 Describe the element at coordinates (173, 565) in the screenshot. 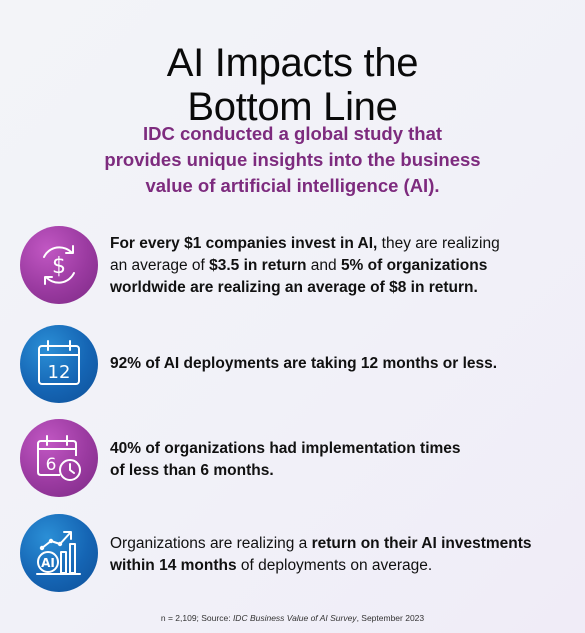

I see `stat-payback-line-2-a: within 14 months` at that location.